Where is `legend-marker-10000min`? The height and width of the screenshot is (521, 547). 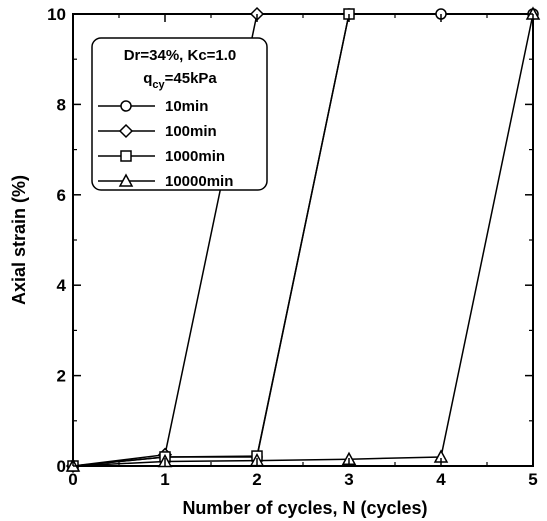 legend-marker-10000min is located at coordinates (126, 180).